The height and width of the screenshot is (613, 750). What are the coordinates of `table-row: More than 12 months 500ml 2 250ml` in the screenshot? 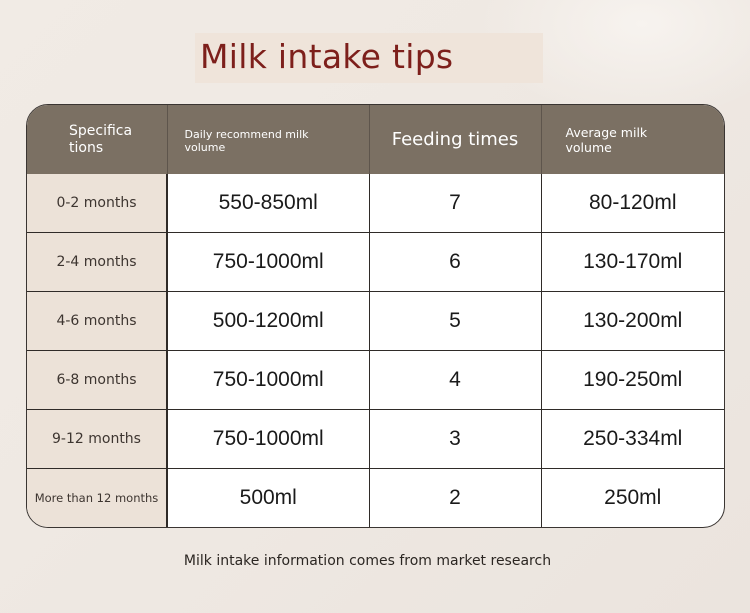 It's located at (375, 497).